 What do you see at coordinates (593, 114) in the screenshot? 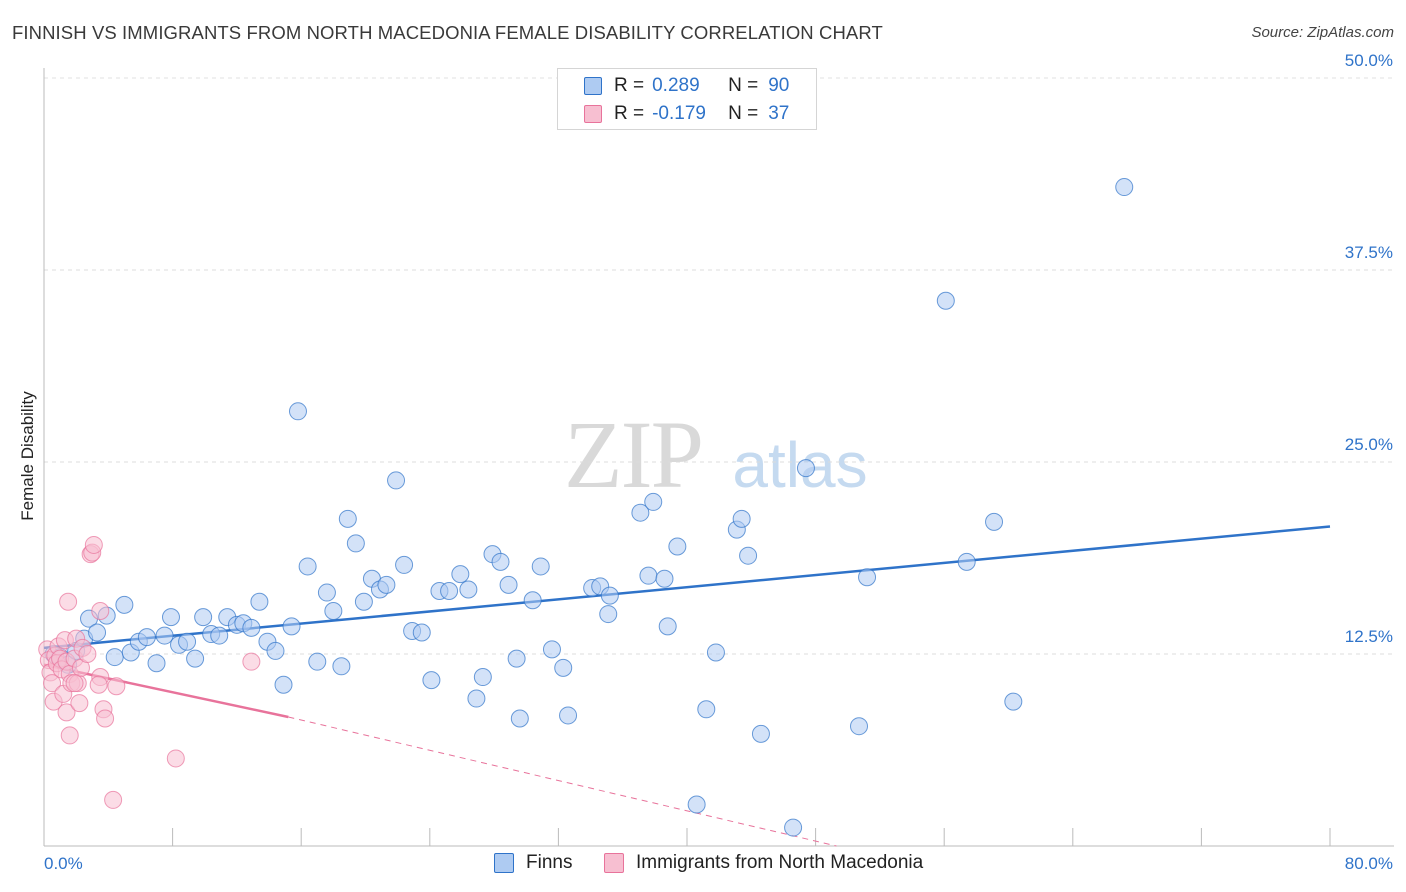
I see `legend-swatch-immigrants` at bounding box center [593, 114].